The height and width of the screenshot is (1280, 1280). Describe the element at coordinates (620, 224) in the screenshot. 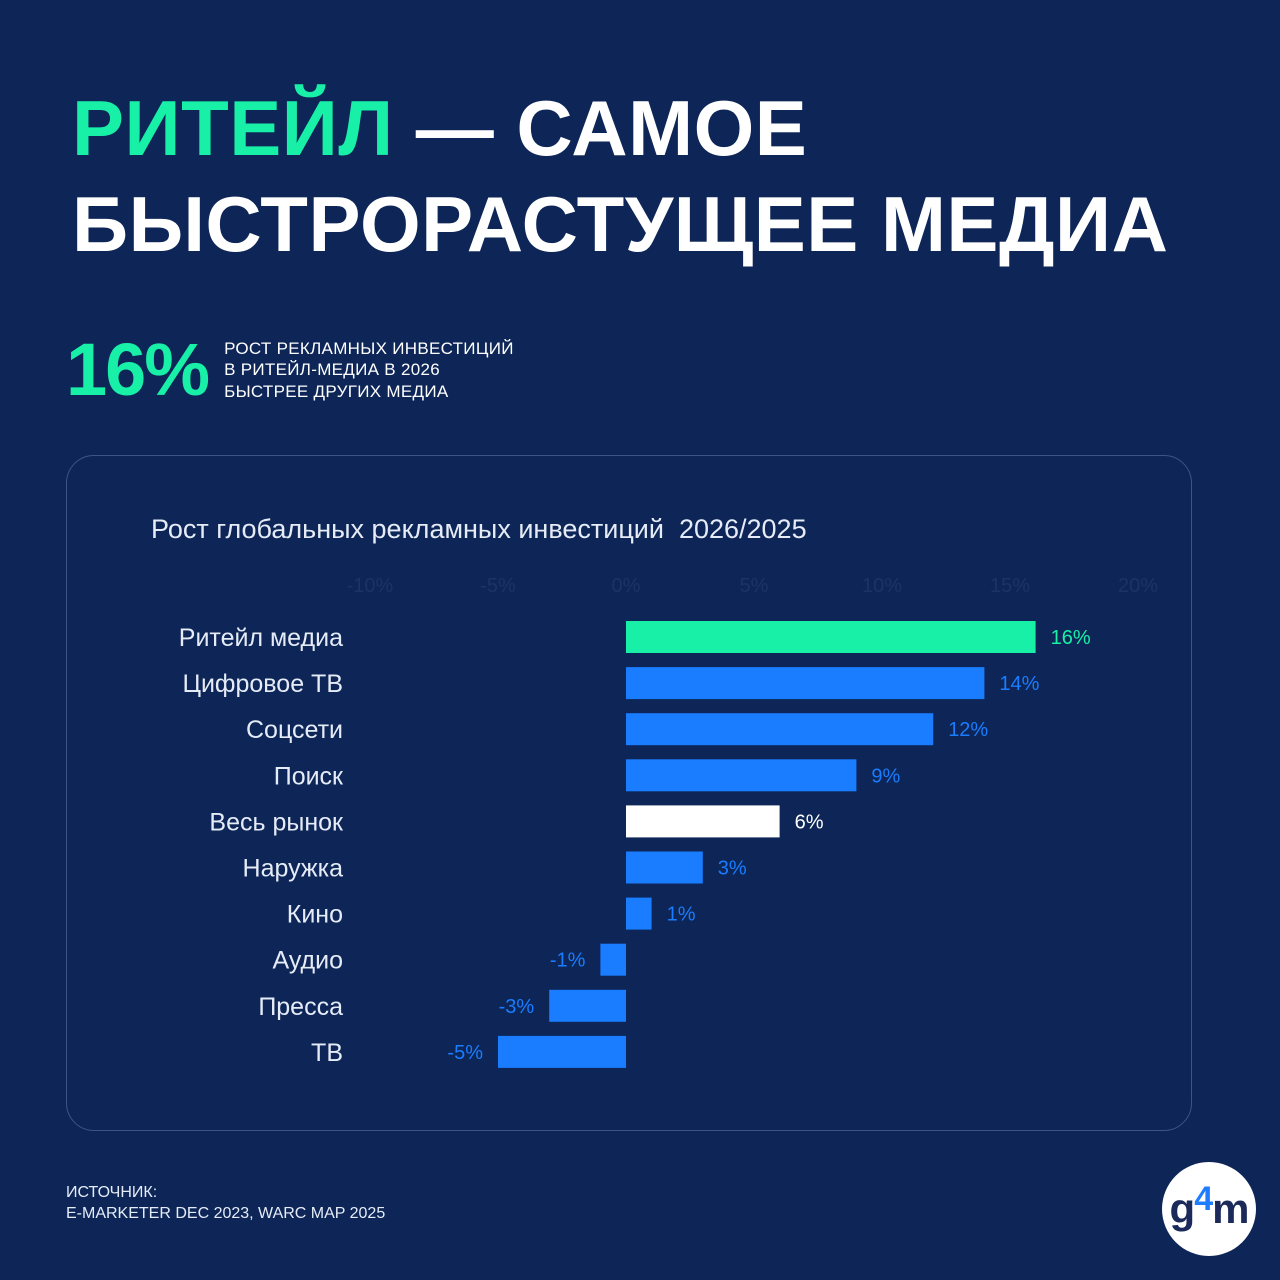

I see `title-line-2: БЫСТРОРАСТУЩЕЕ МЕДИА` at that location.